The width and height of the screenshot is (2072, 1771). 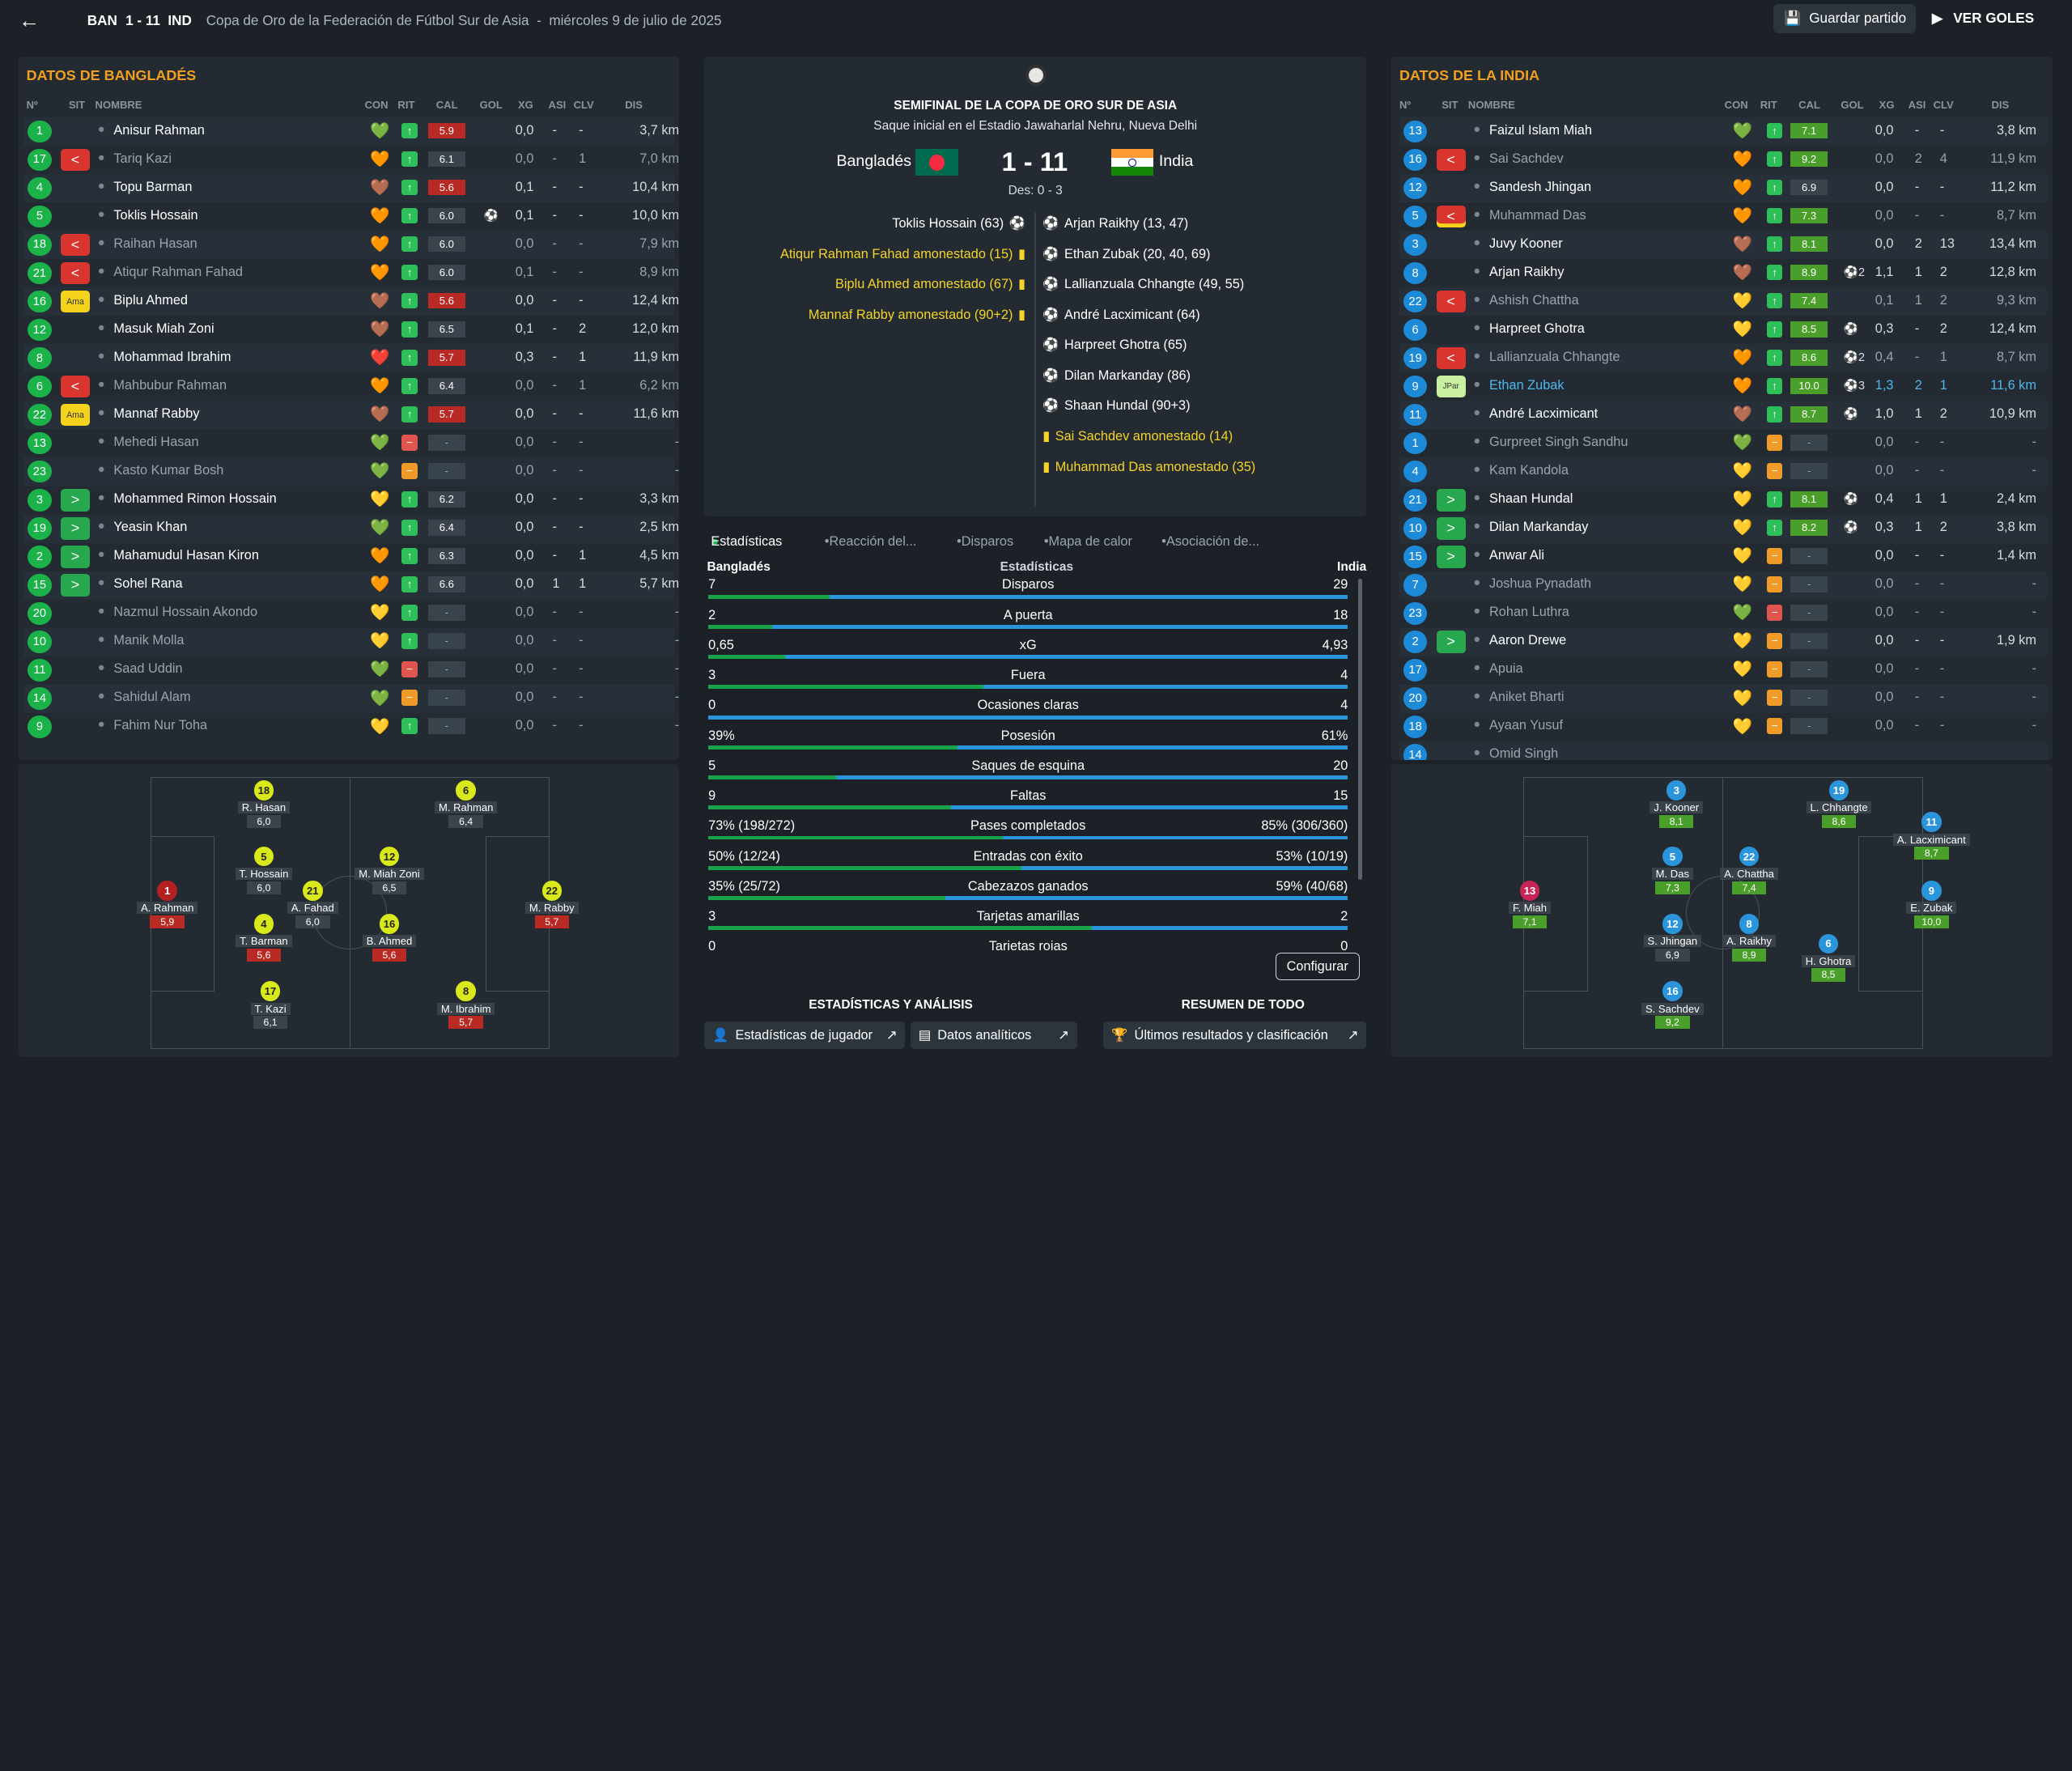 I want to click on player-name: Sohel Rana, so click(x=148, y=584).